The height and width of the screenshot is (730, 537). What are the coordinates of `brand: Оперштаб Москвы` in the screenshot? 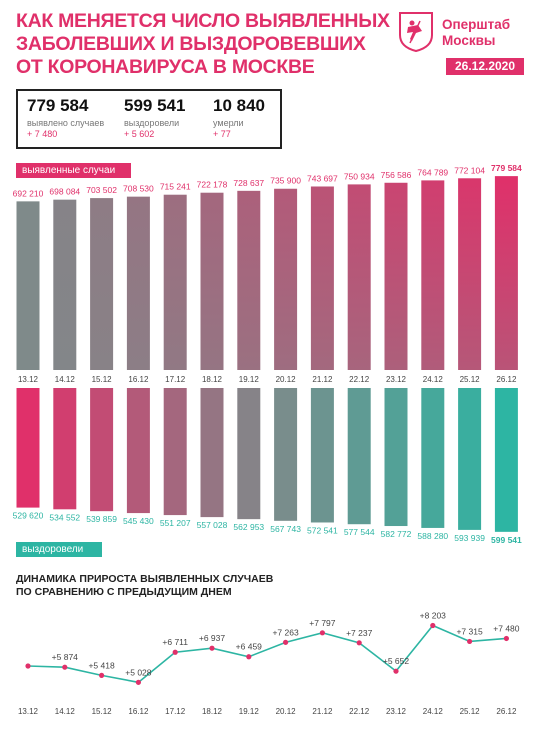 It's located at (476, 33).